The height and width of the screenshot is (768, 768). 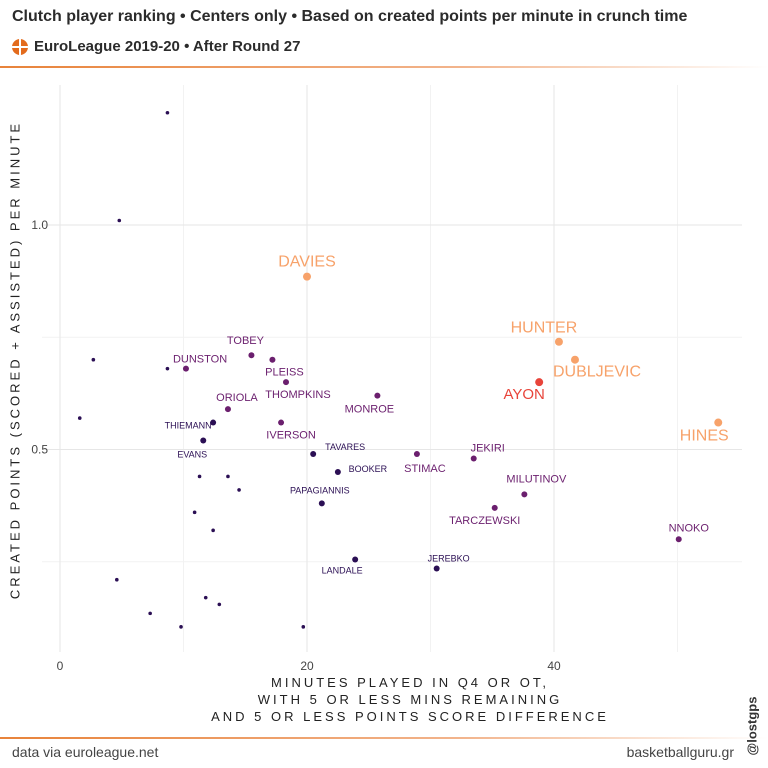 What do you see at coordinates (678, 539) in the screenshot?
I see `data-point-nnoko` at bounding box center [678, 539].